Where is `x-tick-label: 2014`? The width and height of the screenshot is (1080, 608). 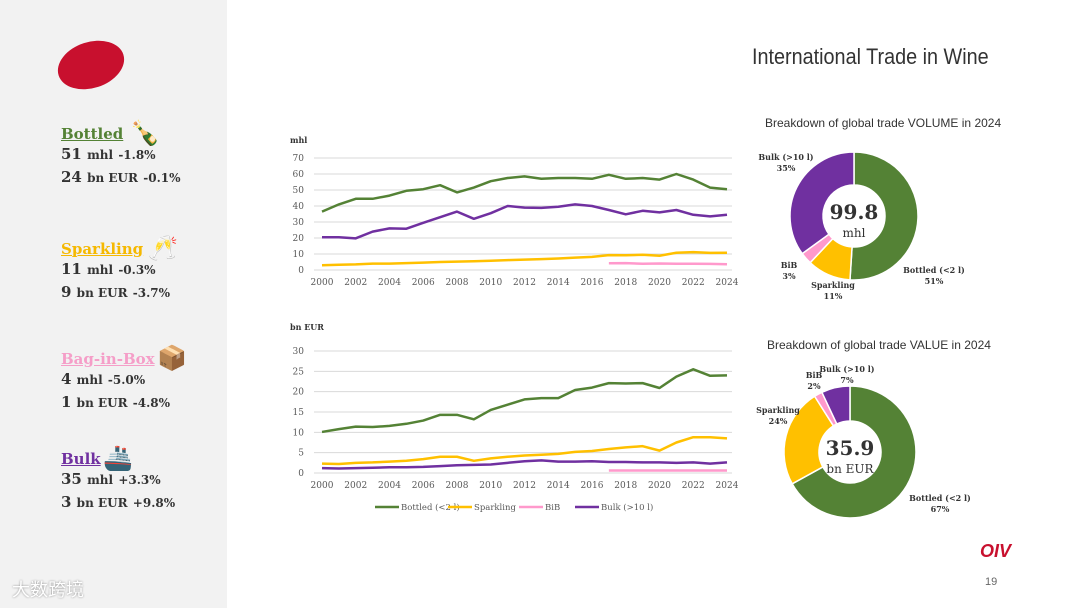 x-tick-label: 2014 is located at coordinates (558, 486).